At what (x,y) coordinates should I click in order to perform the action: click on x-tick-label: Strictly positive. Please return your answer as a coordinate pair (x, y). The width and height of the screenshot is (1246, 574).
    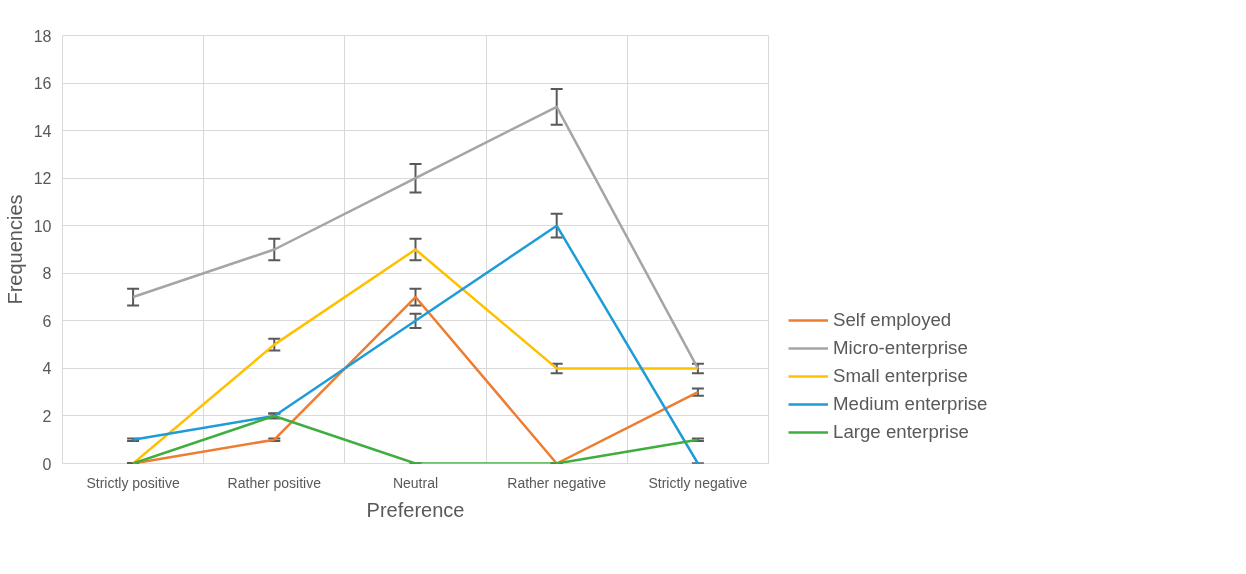
    Looking at the image, I should click on (133, 482).